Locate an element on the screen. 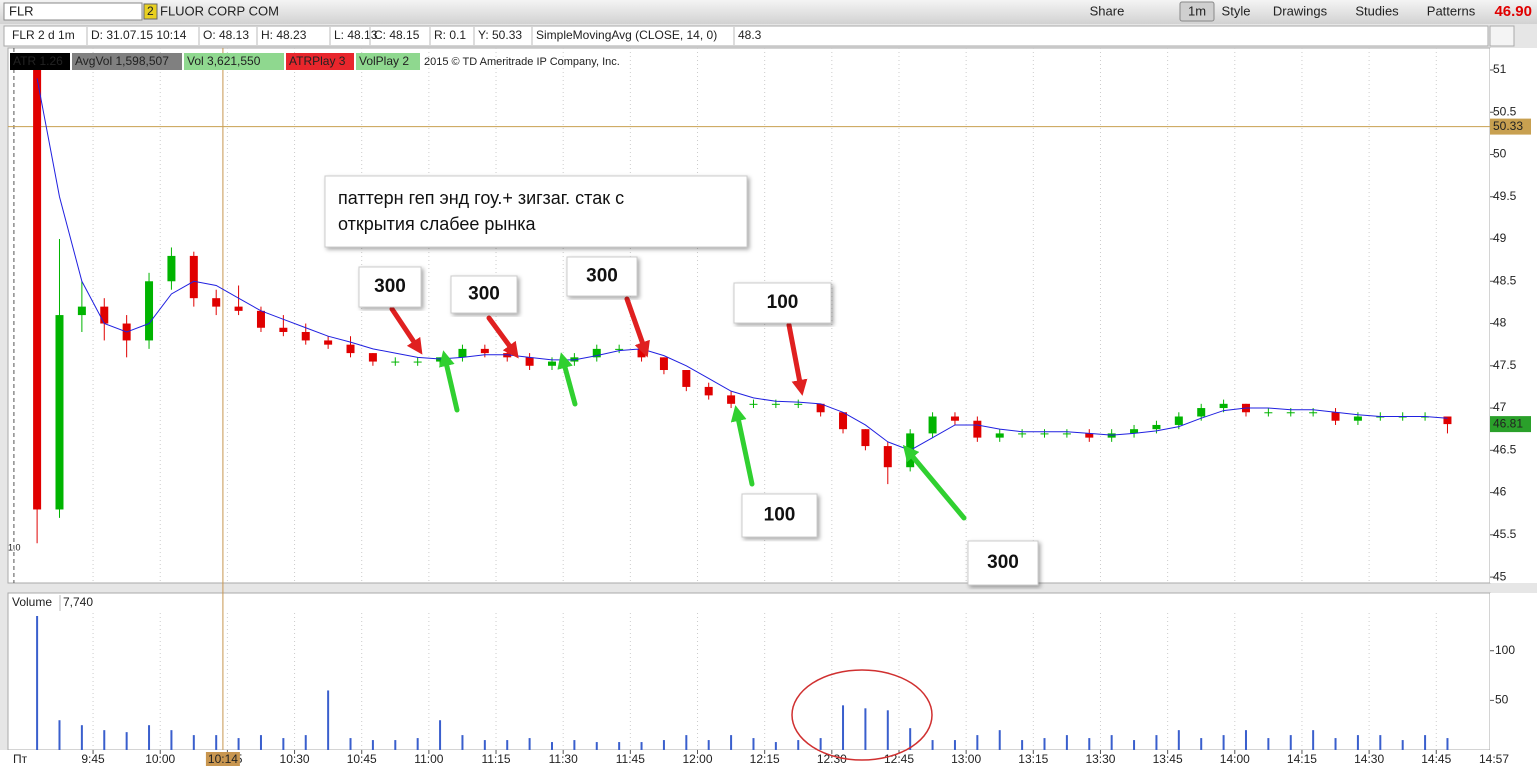  toolbar-button-label: Share is located at coordinates (1107, 10).